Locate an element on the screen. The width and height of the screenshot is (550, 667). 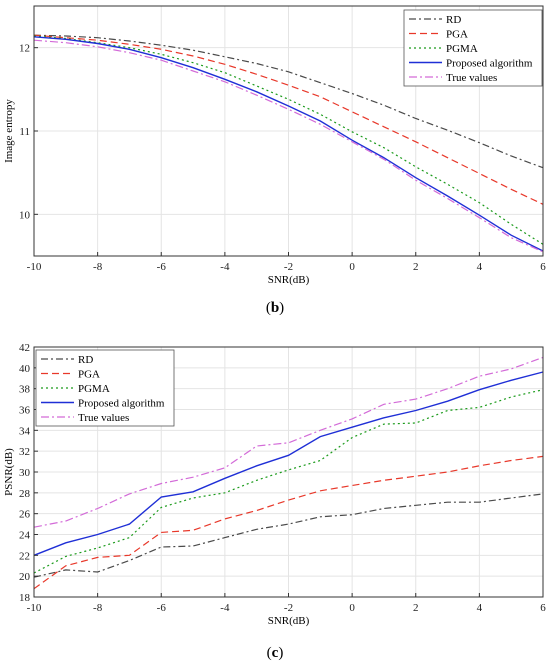
panel-label-b-open: ( is located at coordinates (268, 308).